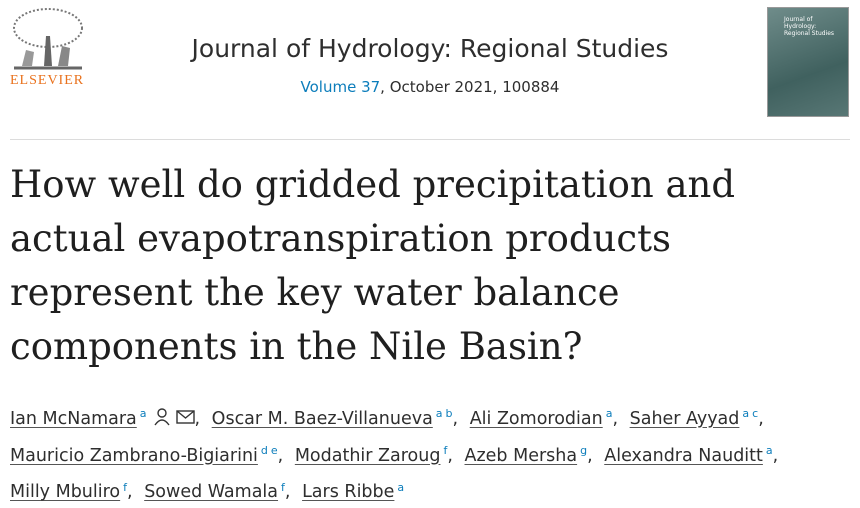 The height and width of the screenshot is (508, 860). I want to click on author: Azeb Mersha g,, so click(531, 454).